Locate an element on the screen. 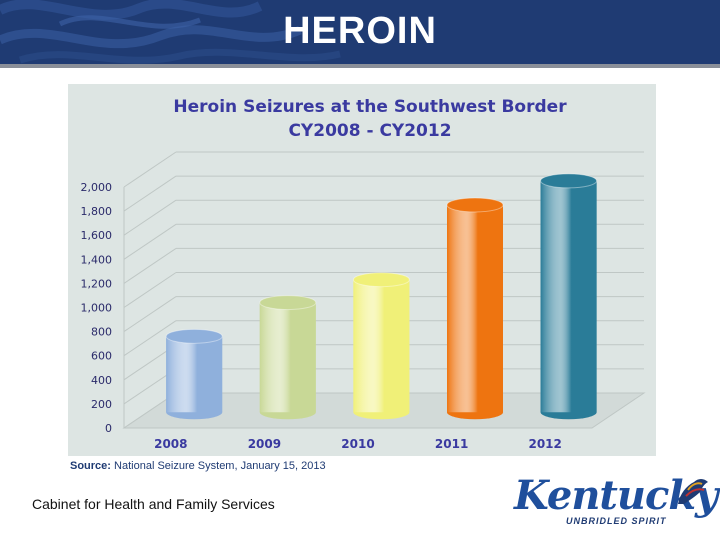 The image size is (720, 540). header-swirl-decoration is located at coordinates (170, 32).